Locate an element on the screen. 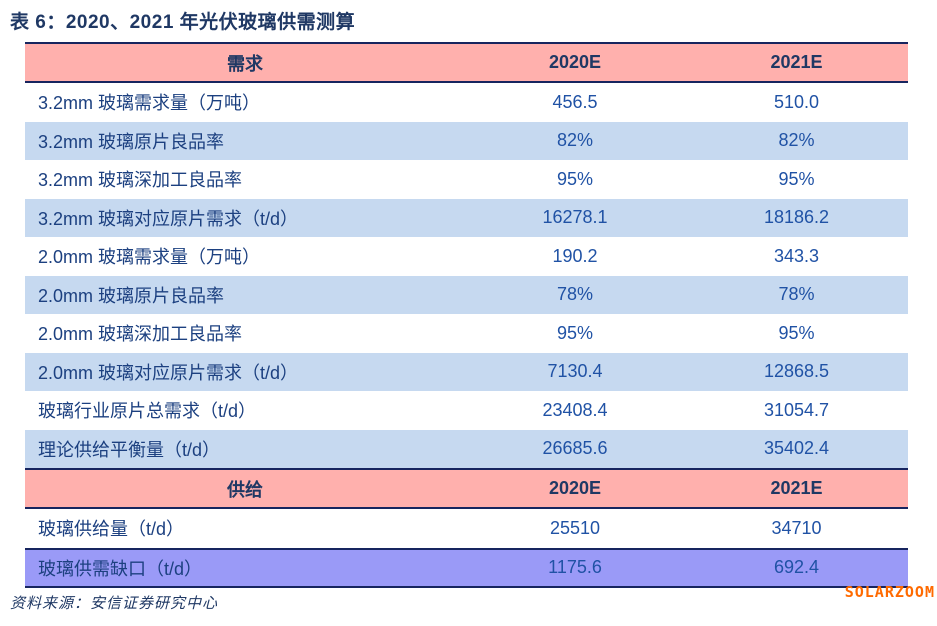  row-label: 2.0mm 玻璃对应原片需求（t/d） is located at coordinates (168, 372).